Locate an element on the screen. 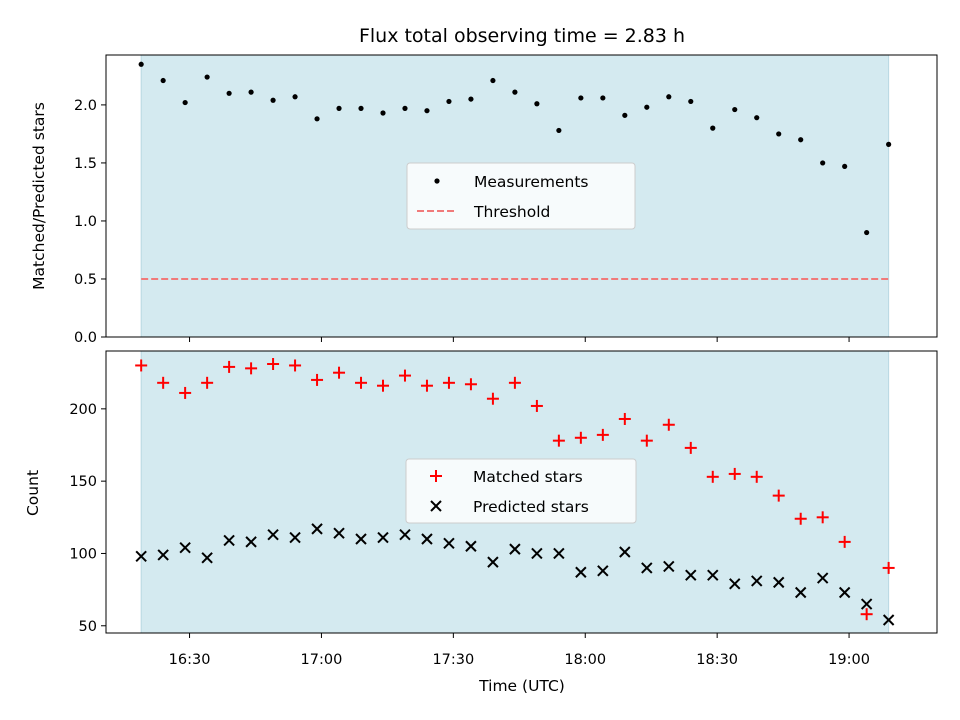 The width and height of the screenshot is (960, 720). top-legend: Measurements Threshold is located at coordinates (521, 196).